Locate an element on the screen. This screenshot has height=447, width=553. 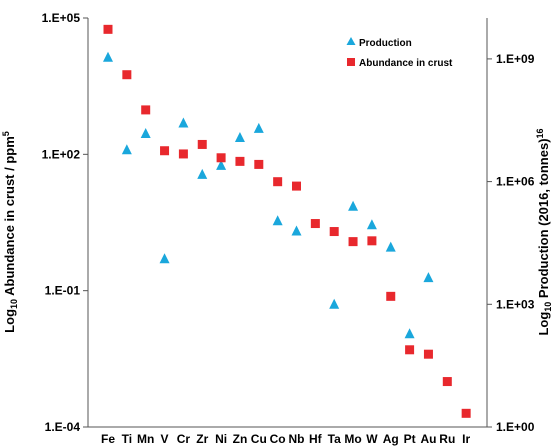
x-category-label: Ir is located at coordinates (466, 439).